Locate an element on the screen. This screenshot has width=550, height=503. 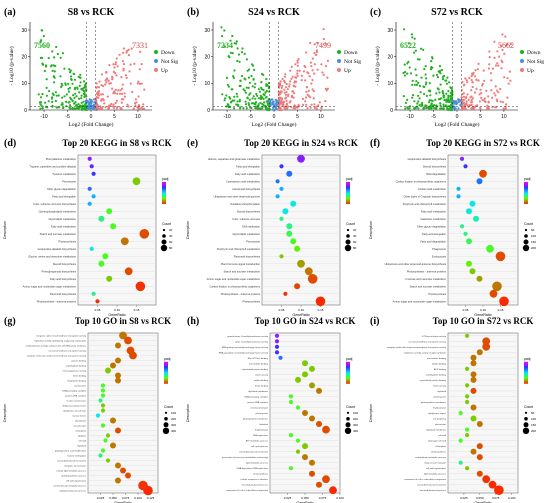
x-tick-label: 0.025 is located at coordinates (288, 498).